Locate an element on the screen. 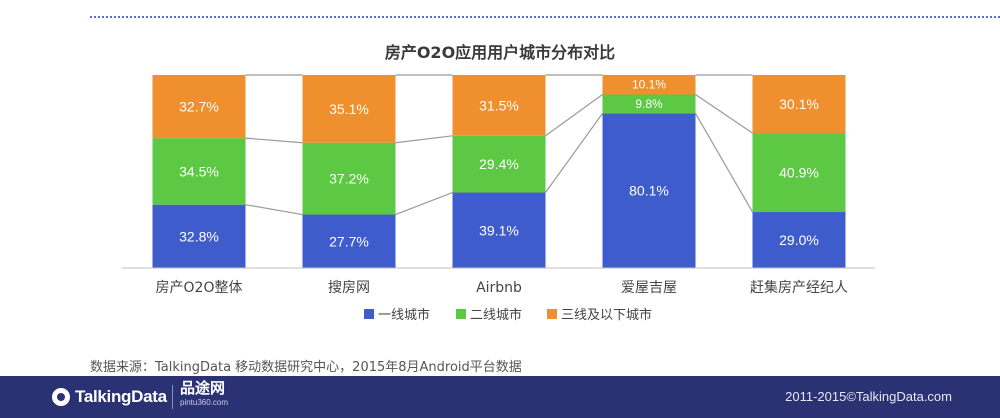 The image size is (1000, 418). data-label-4-1: 80.1% is located at coordinates (649, 191).